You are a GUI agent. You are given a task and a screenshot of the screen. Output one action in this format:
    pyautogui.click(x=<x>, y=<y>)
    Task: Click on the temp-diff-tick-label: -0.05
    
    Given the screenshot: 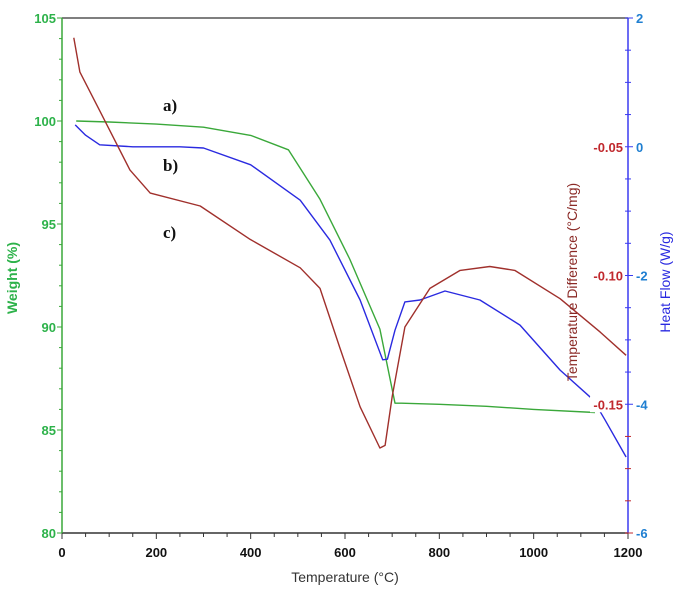 What is the action you would take?
    pyautogui.click(x=608, y=147)
    